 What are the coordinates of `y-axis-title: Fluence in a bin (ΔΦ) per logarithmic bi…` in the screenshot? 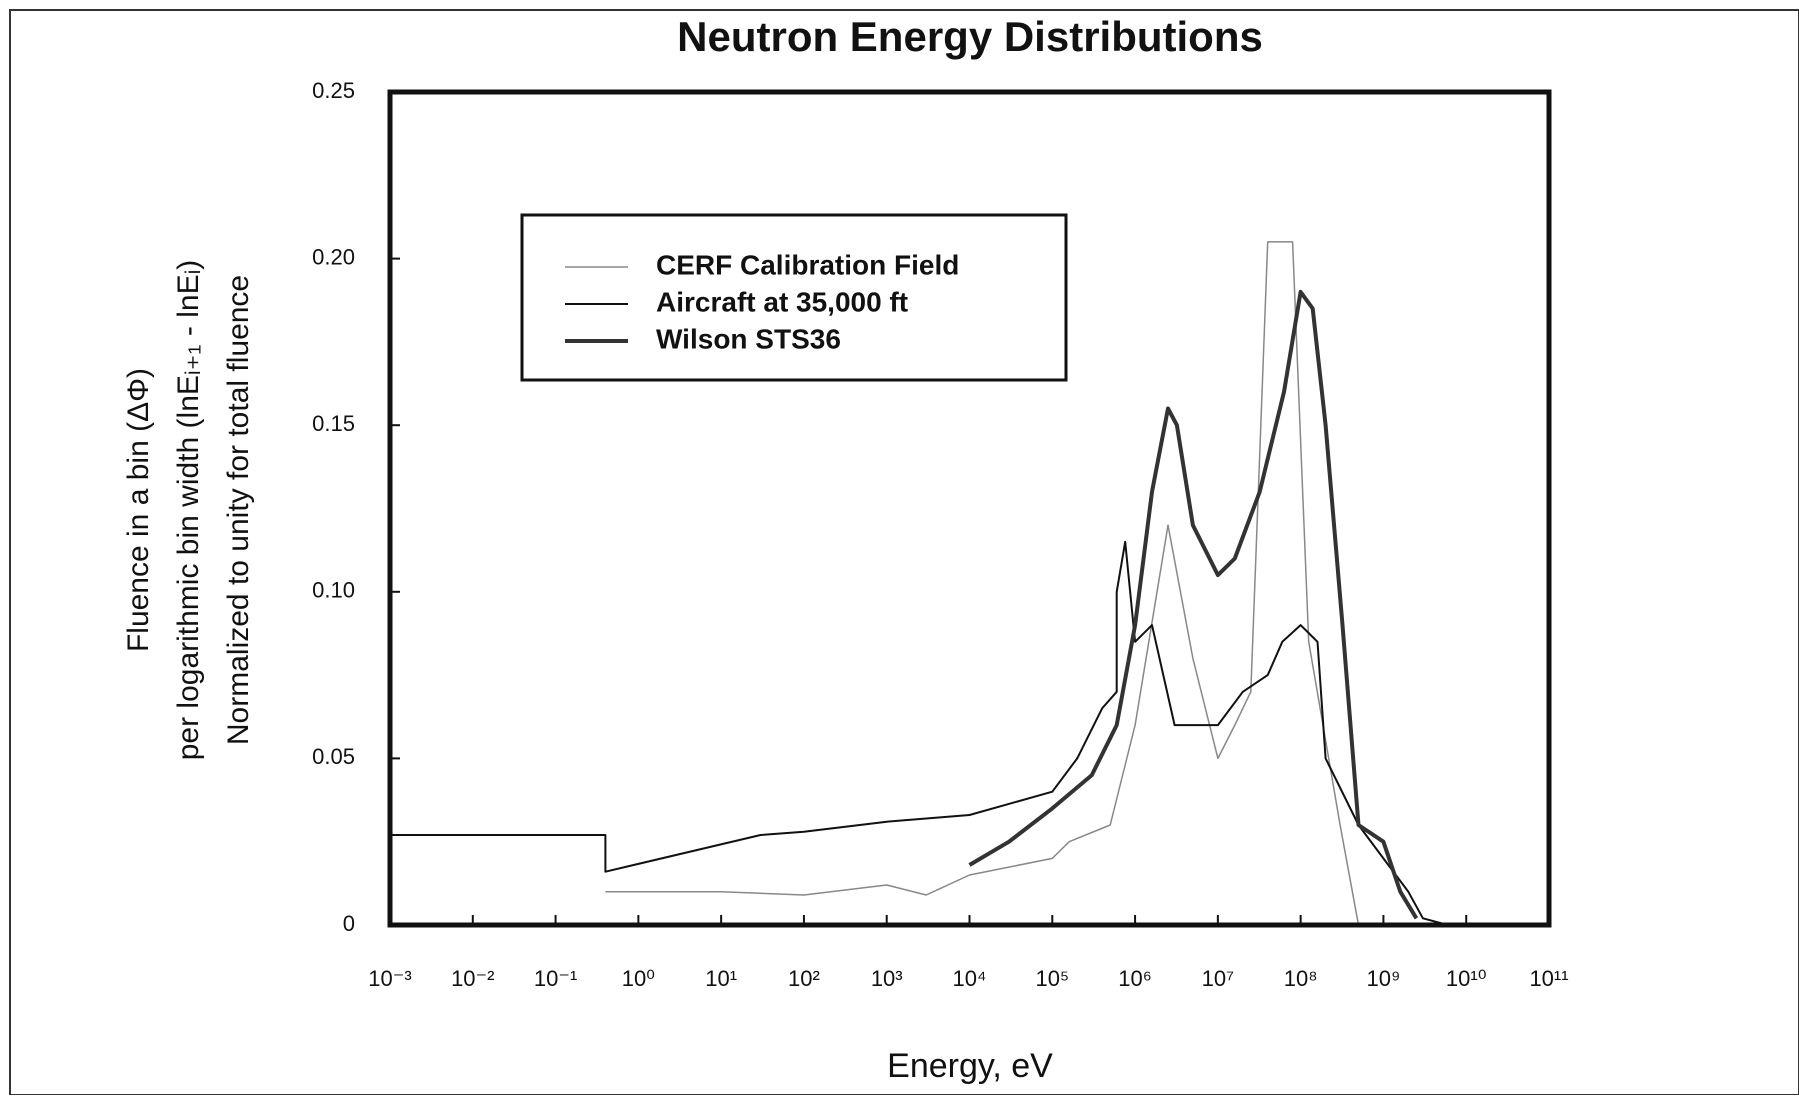 It's located at (188, 510).